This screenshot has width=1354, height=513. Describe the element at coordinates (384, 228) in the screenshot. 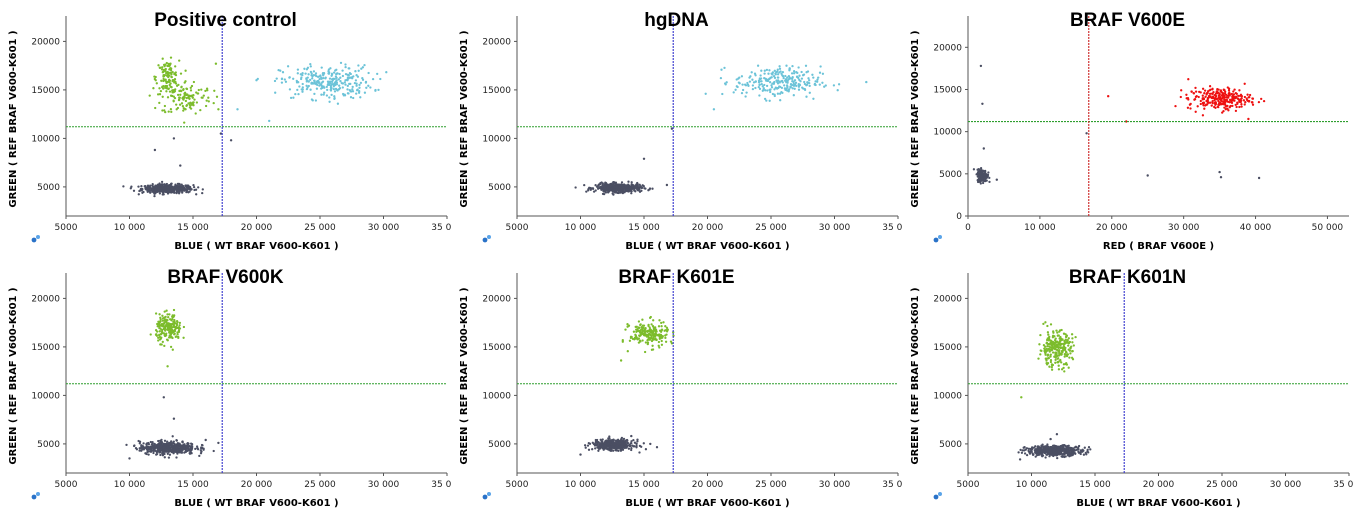

I see `x-tick-label: 30 000` at that location.